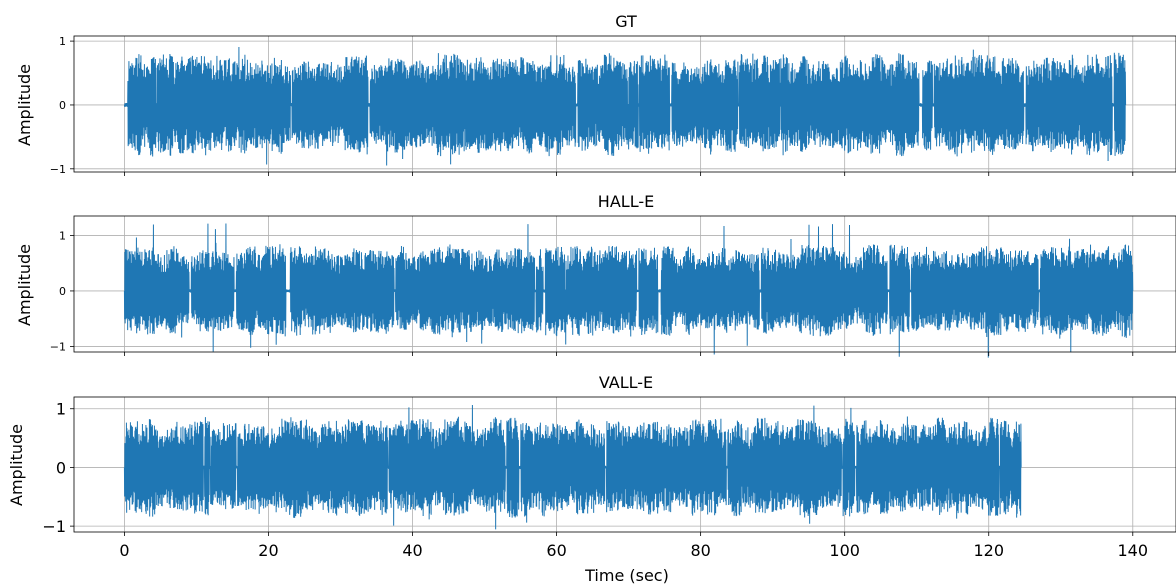 The height and width of the screenshot is (585, 1176). I want to click on x-tick-label: 100, so click(844, 550).